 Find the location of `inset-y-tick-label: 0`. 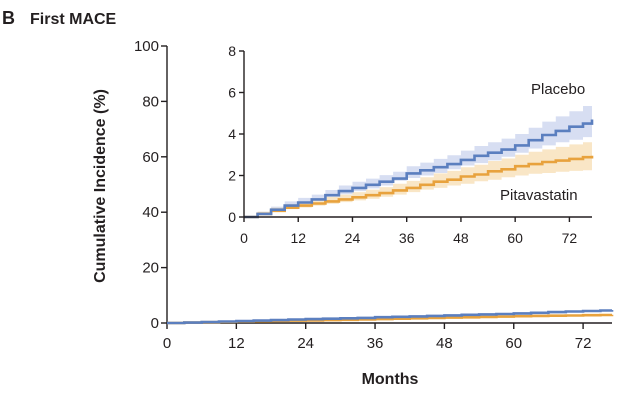

inset-y-tick-label: 0 is located at coordinates (232, 217).